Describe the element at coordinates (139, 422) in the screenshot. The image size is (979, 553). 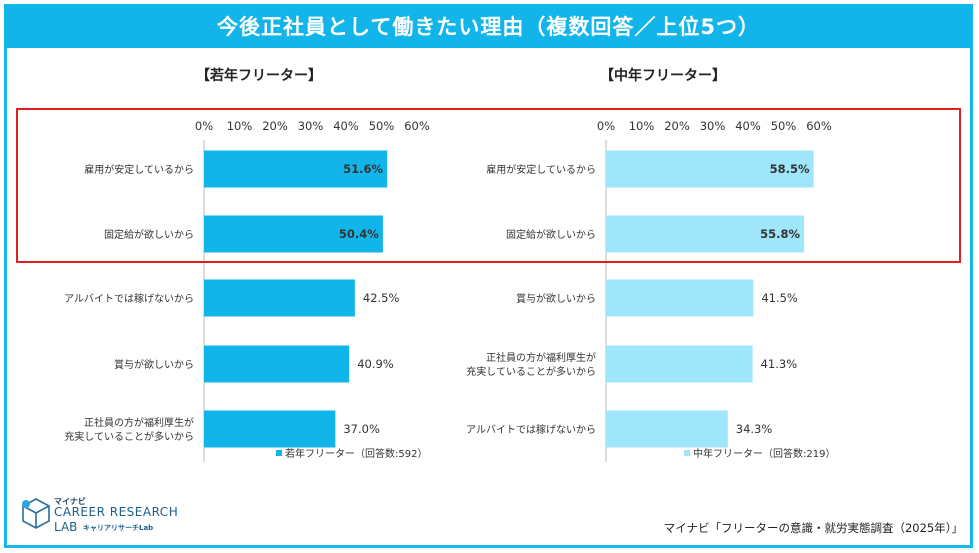
I see `young-category-label: 正社員の方が福利厚生が` at that location.